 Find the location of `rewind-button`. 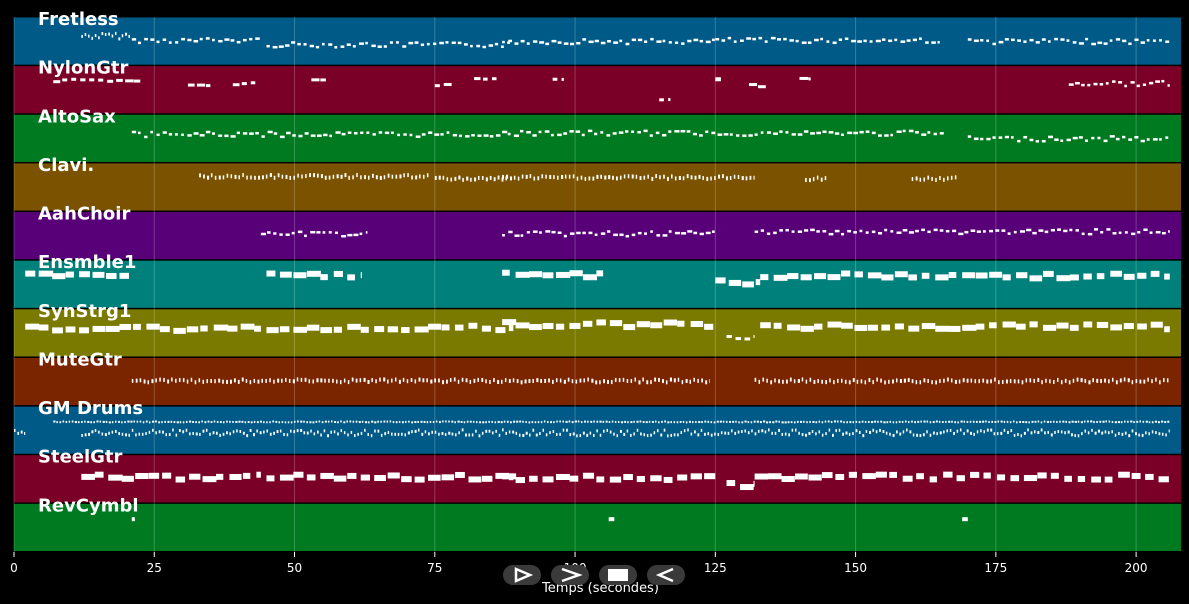

rewind-button is located at coordinates (666, 575).